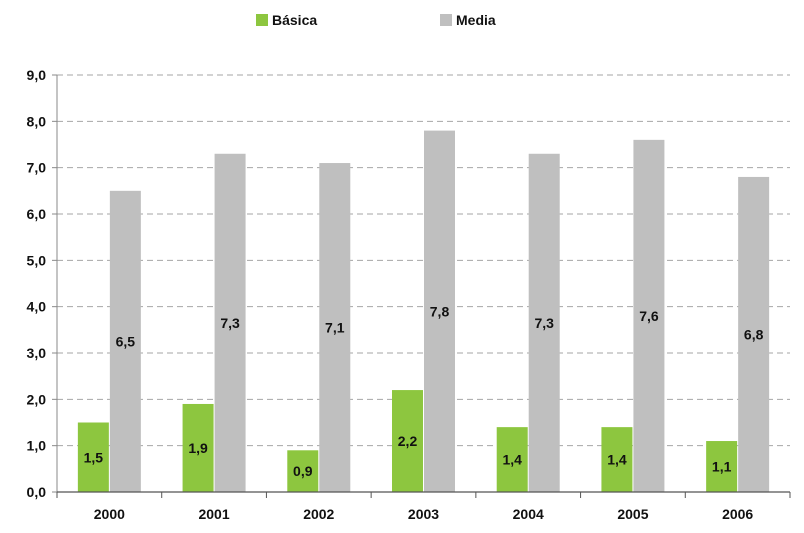 Image resolution: width=804 pixels, height=533 pixels. Describe the element at coordinates (294, 20) in the screenshot. I see `legend-label-basica: Básica` at that location.